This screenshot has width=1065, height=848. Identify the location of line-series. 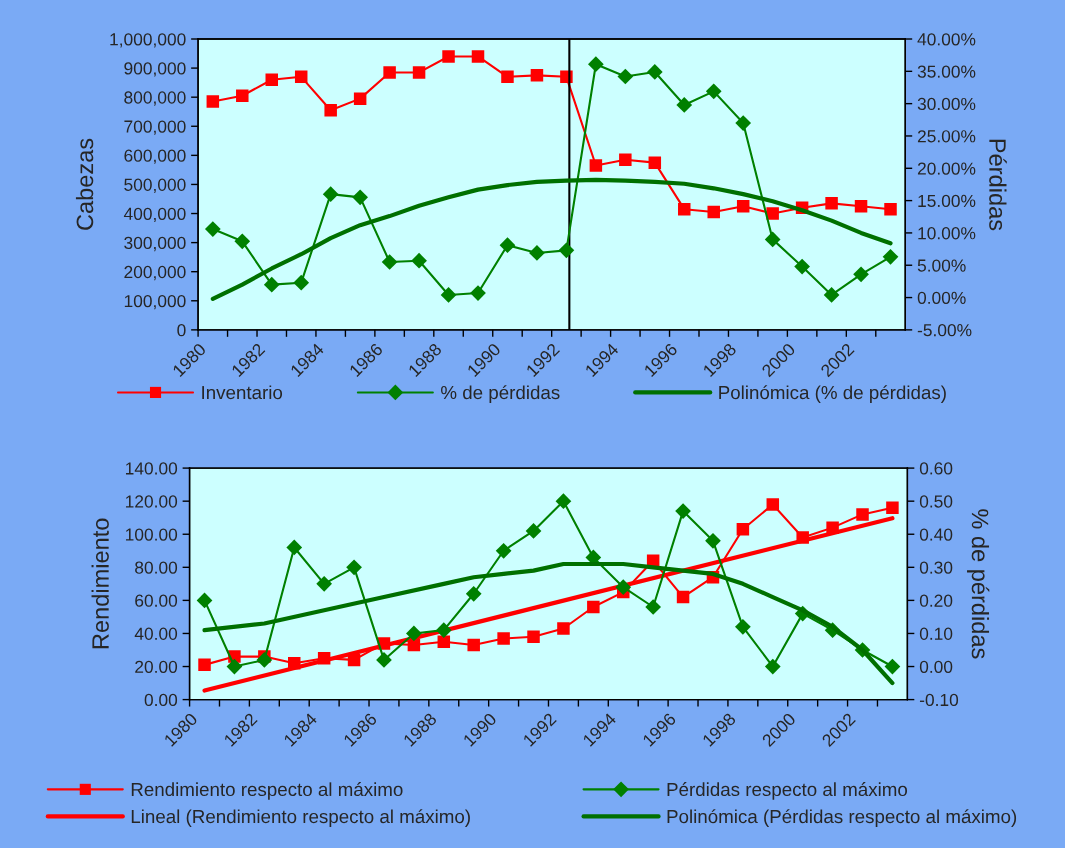
(551, 239).